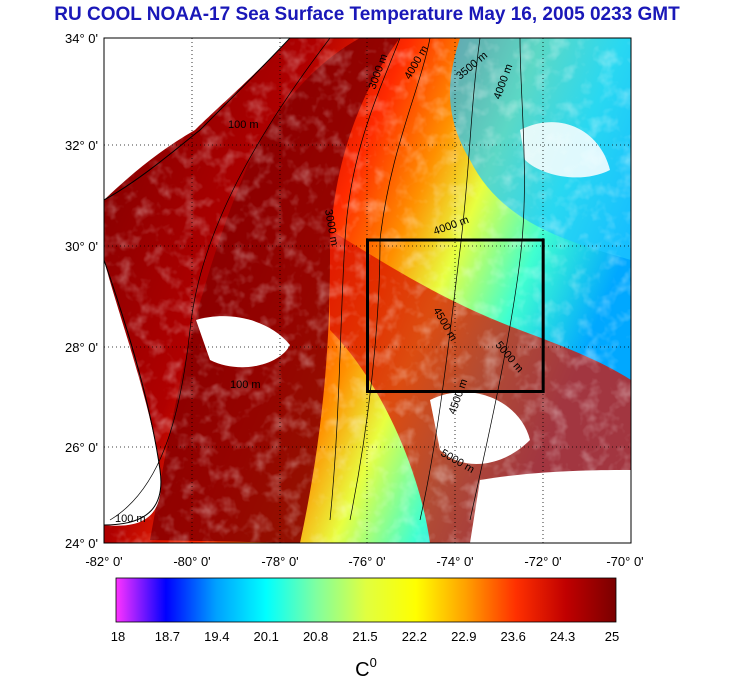 This screenshot has height=680, width=734. What do you see at coordinates (463, 636) in the screenshot?
I see `colorbar-tick-label: 22.9` at bounding box center [463, 636].